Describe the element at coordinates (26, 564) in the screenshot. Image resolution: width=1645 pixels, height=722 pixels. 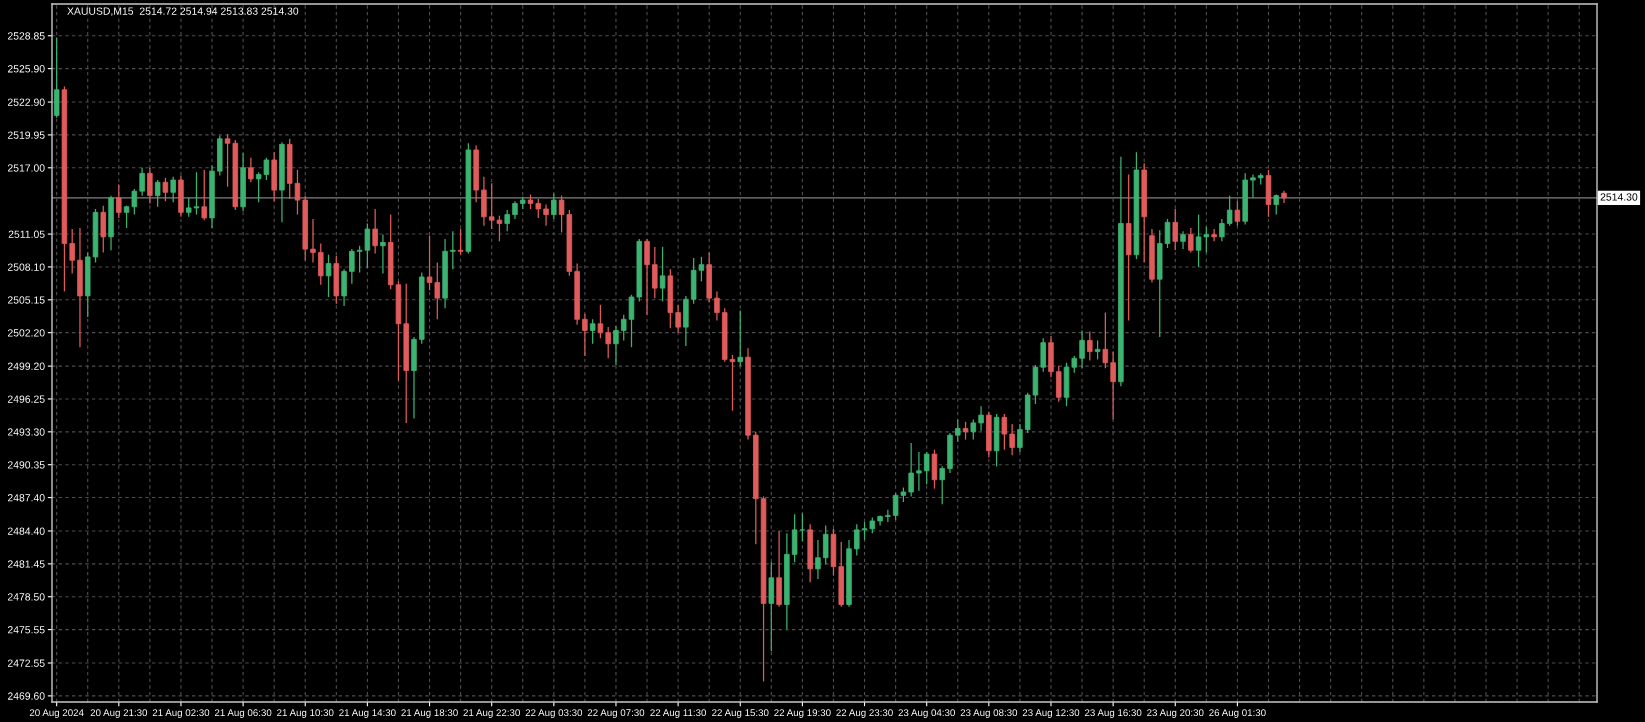
I see `y-tick-label: 2481.45` at that location.